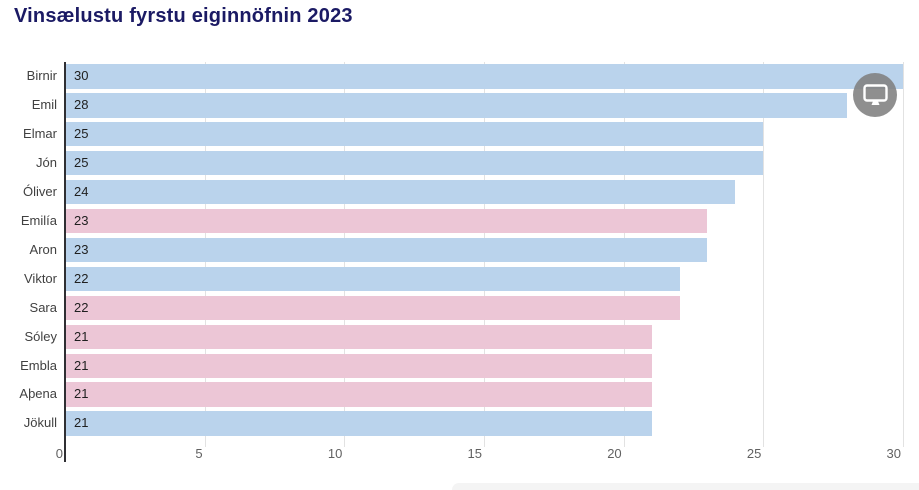  I want to click on x-tick-label: 30, so click(893, 453).